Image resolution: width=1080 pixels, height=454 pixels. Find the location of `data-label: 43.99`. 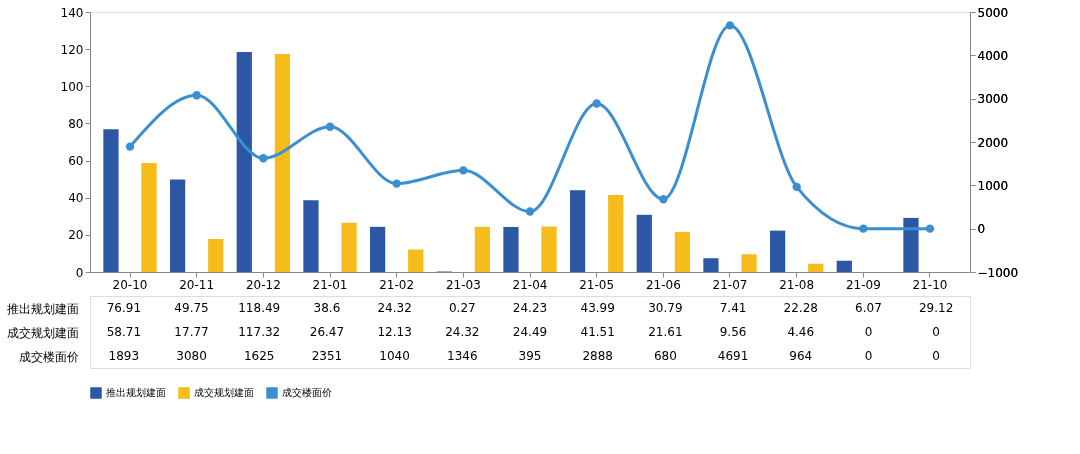

data-label: 43.99 is located at coordinates (597, 308).